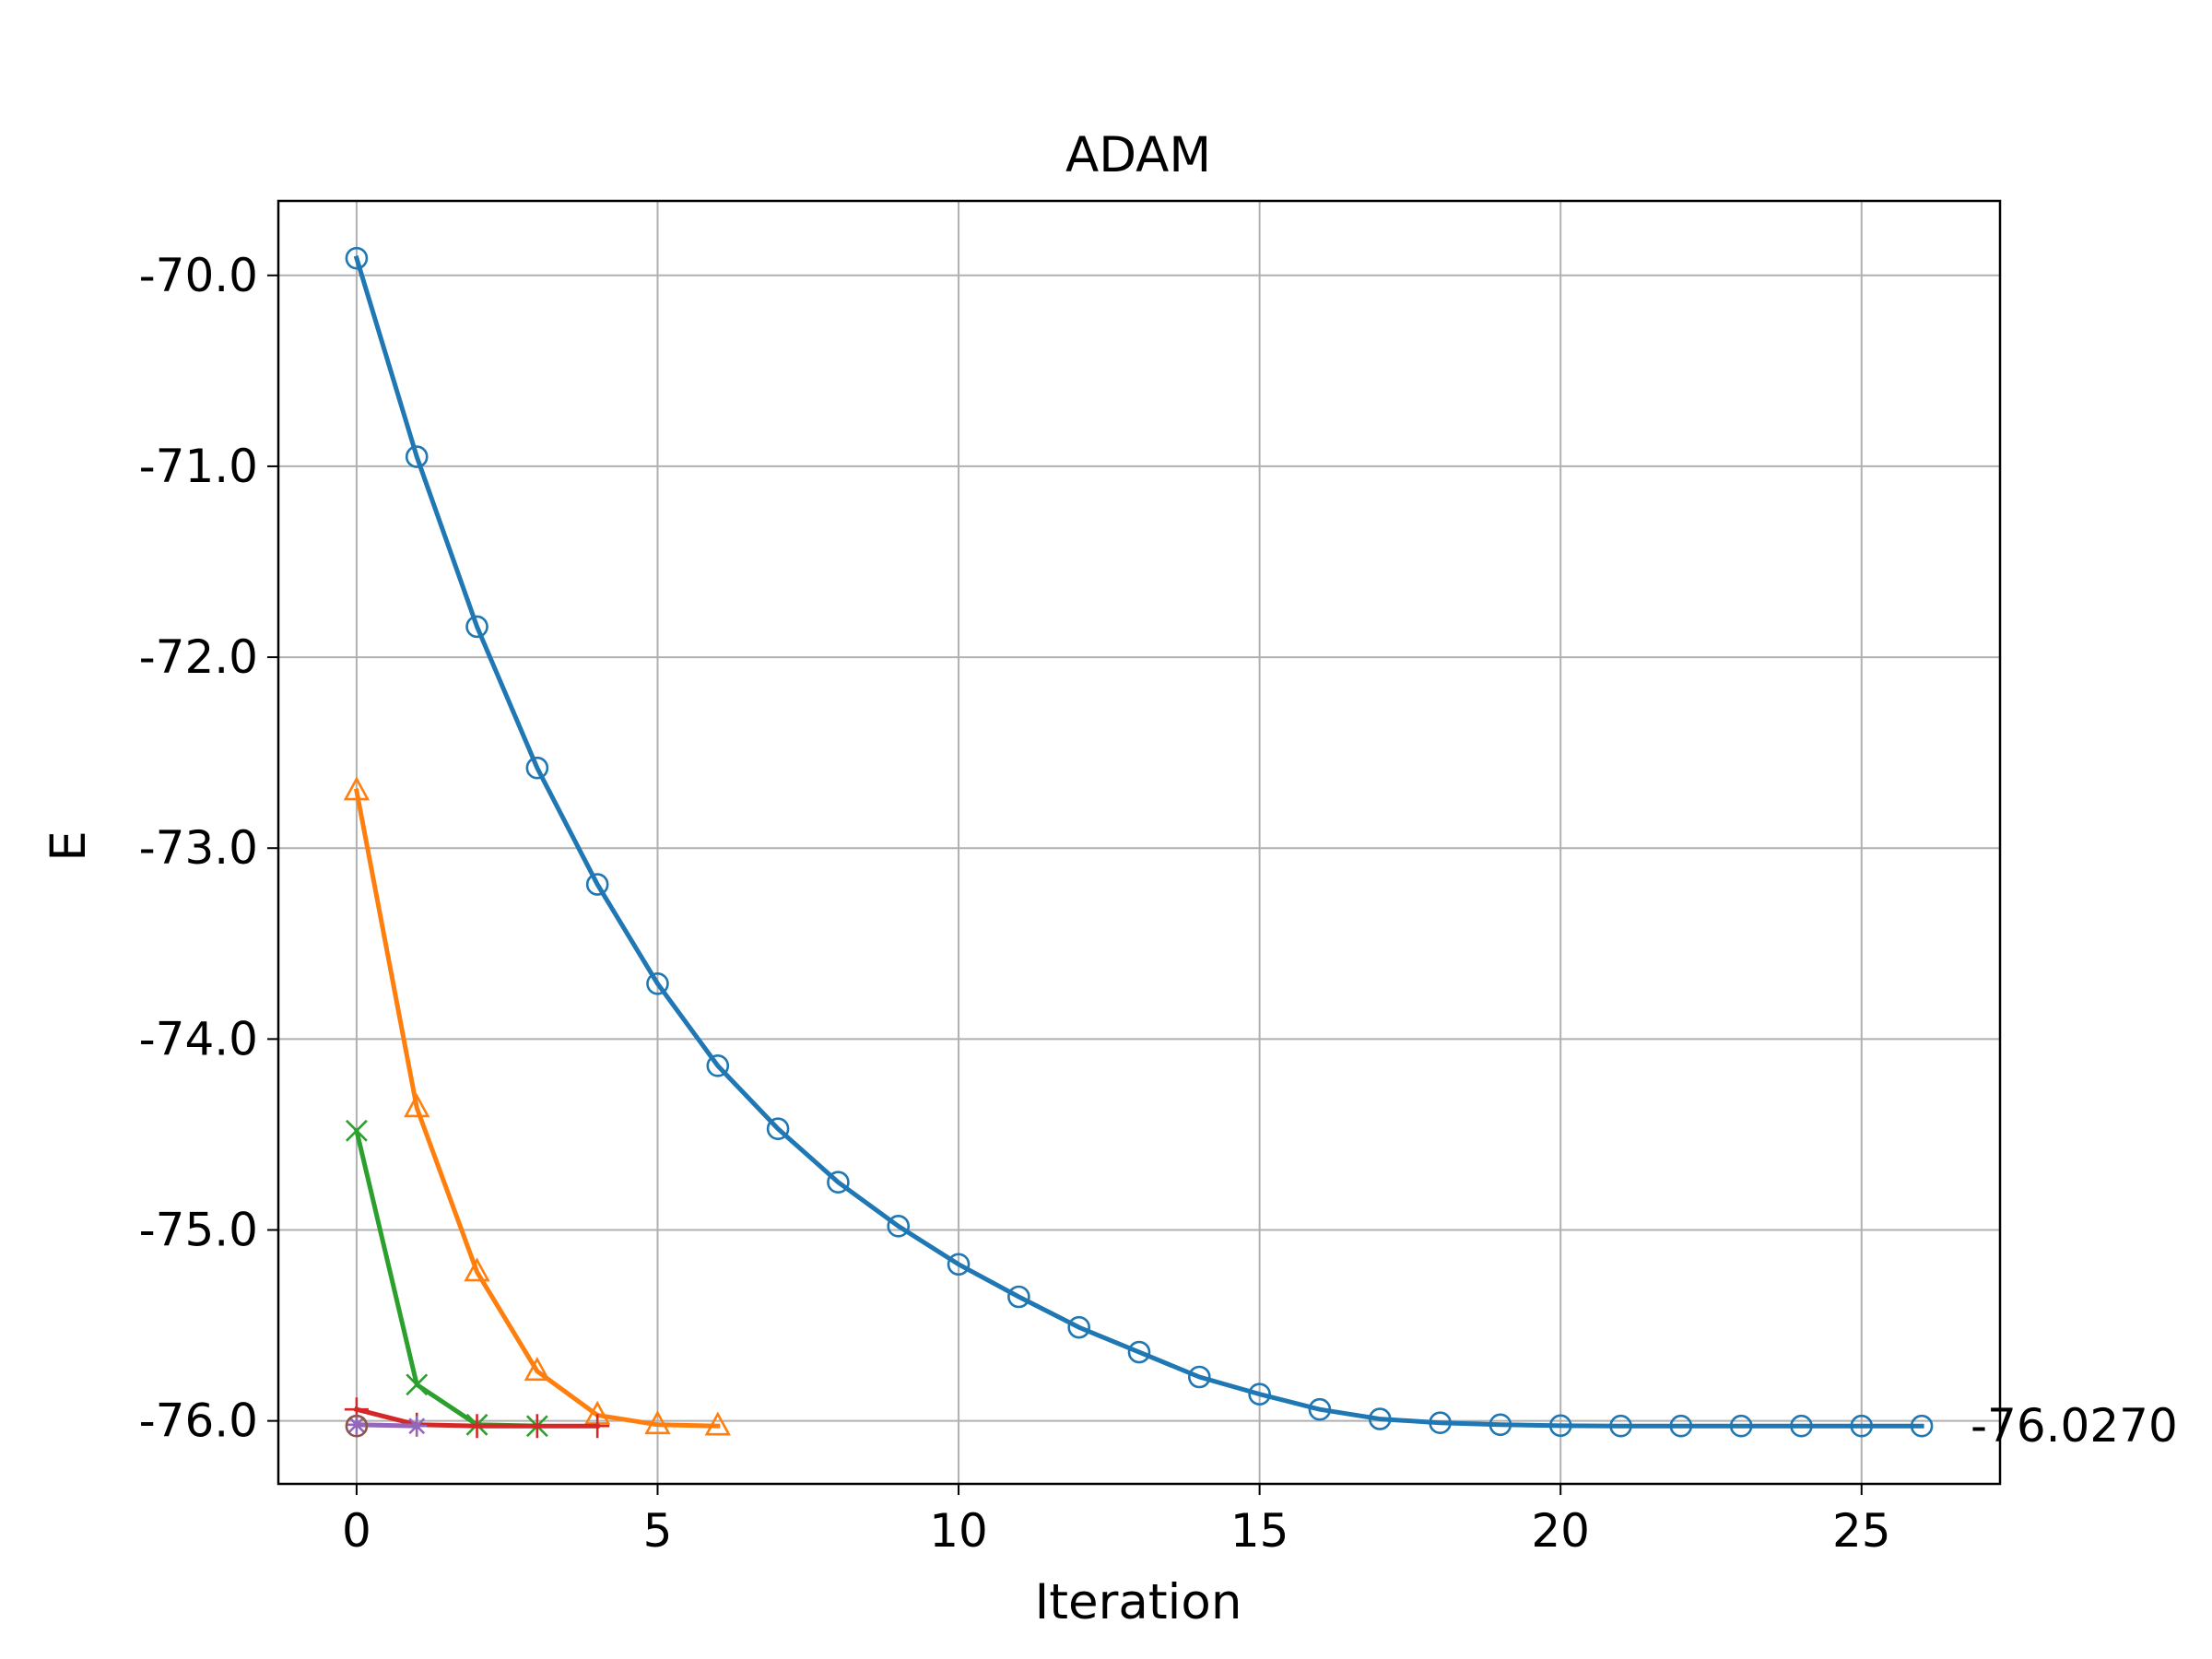 The height and width of the screenshot is (1659, 2212). Describe the element at coordinates (658, 1531) in the screenshot. I see `x-tick-label: 5` at that location.